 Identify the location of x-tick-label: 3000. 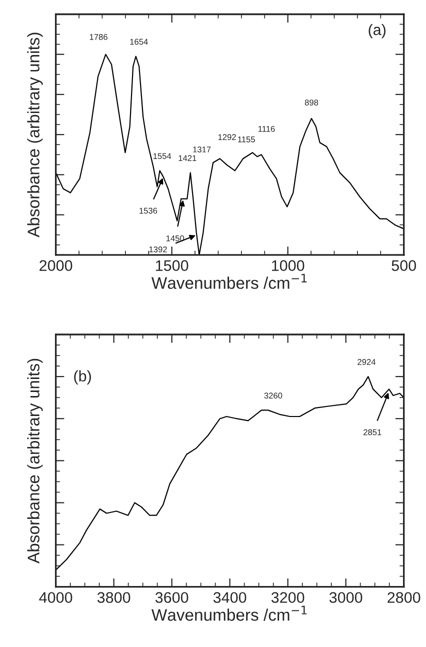
(345, 597).